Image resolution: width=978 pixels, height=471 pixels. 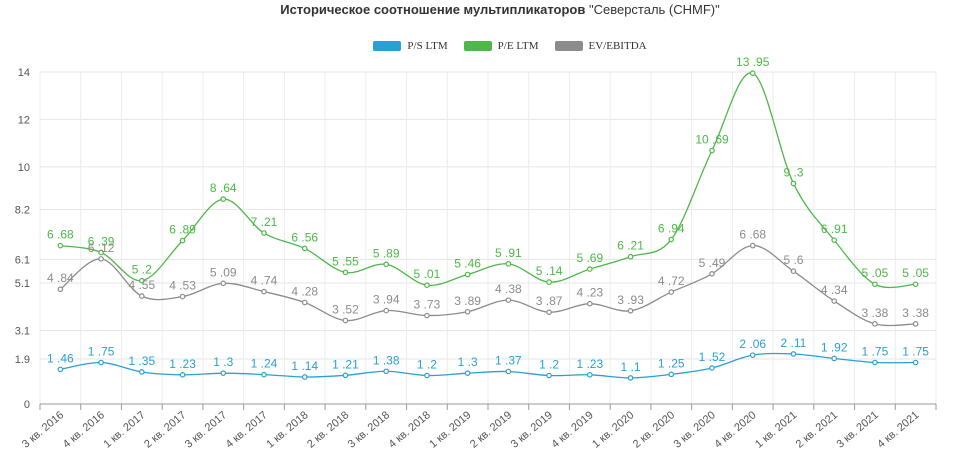 I want to click on legend-item-ps: P/S LTM, so click(x=410, y=46).